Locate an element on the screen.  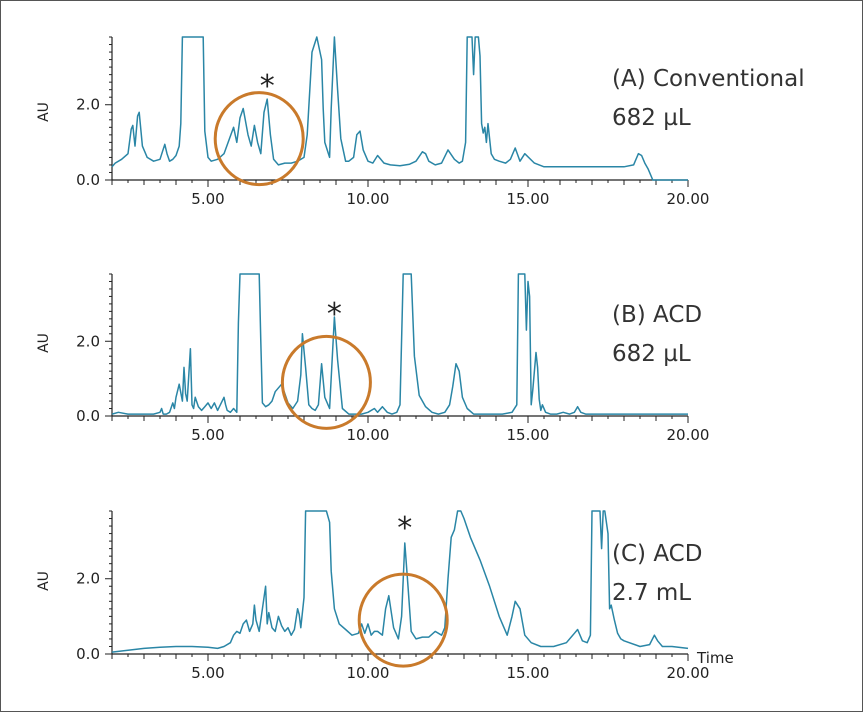
panel-label-line1: (A) Conventional is located at coordinates (708, 79).